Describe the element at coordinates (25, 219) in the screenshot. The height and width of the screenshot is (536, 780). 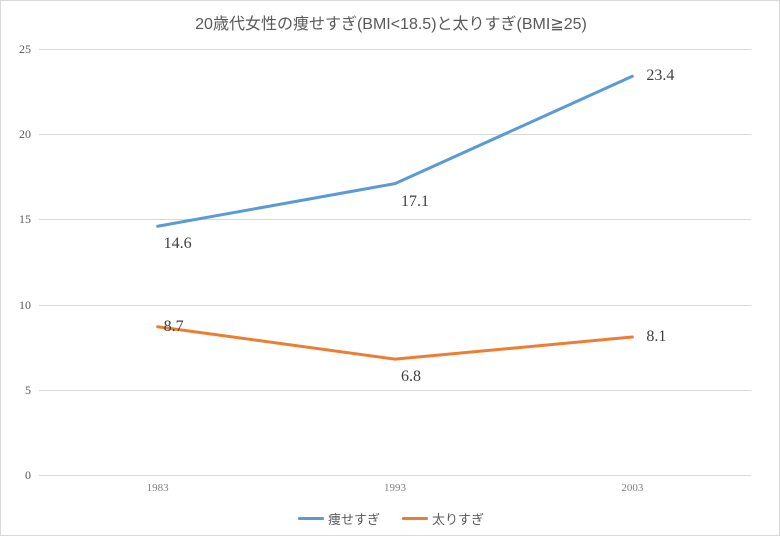
I see `y-axis-tick-label: 15` at that location.